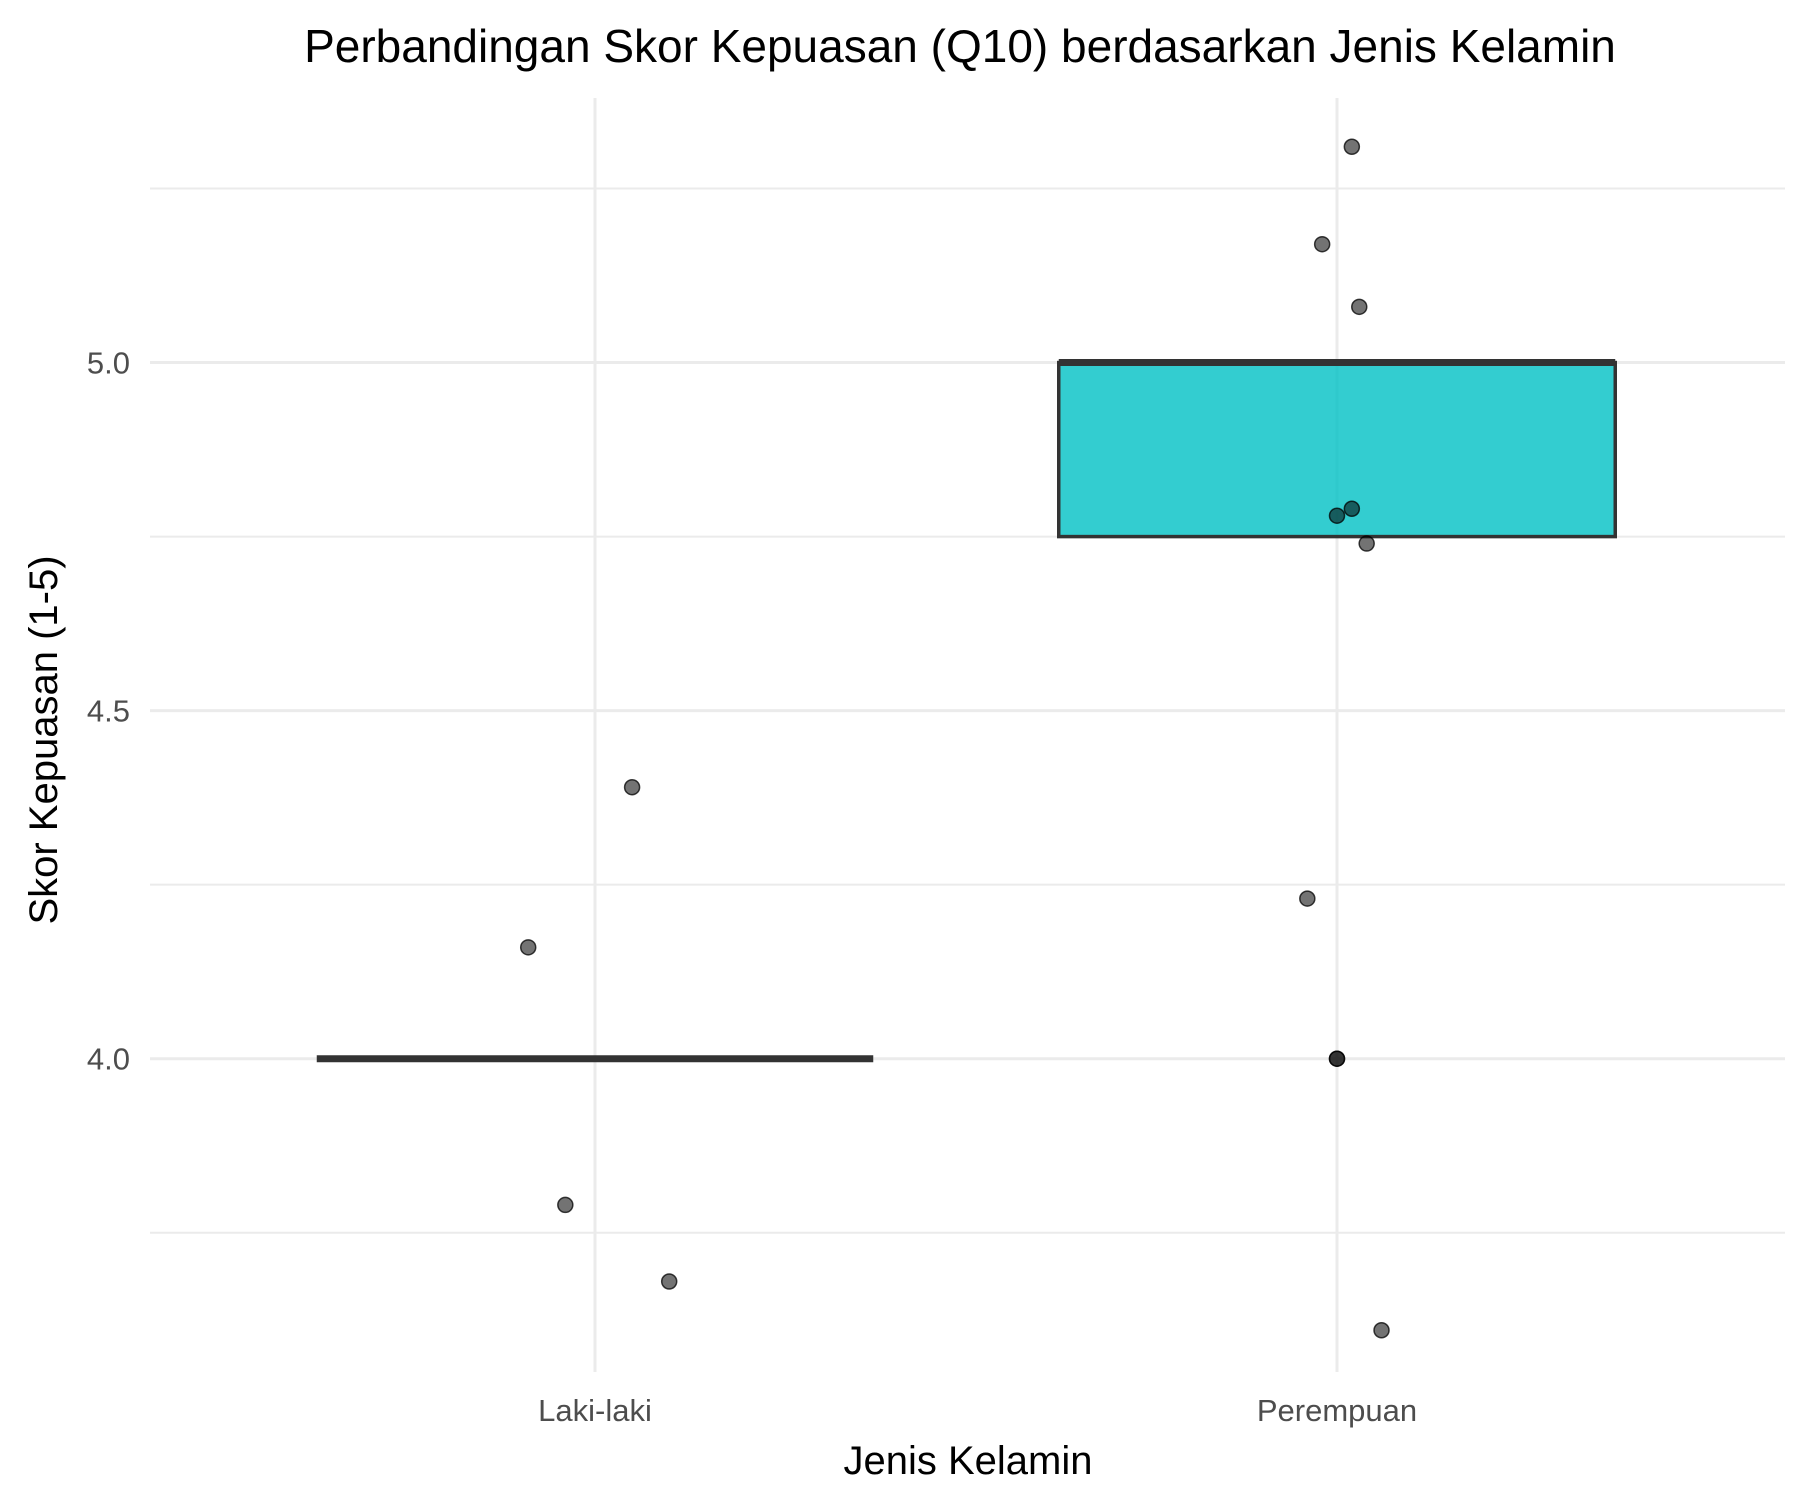 Image resolution: width=1800 pixels, height=1500 pixels. I want to click on y-tick-label: 4.5, so click(108, 711).